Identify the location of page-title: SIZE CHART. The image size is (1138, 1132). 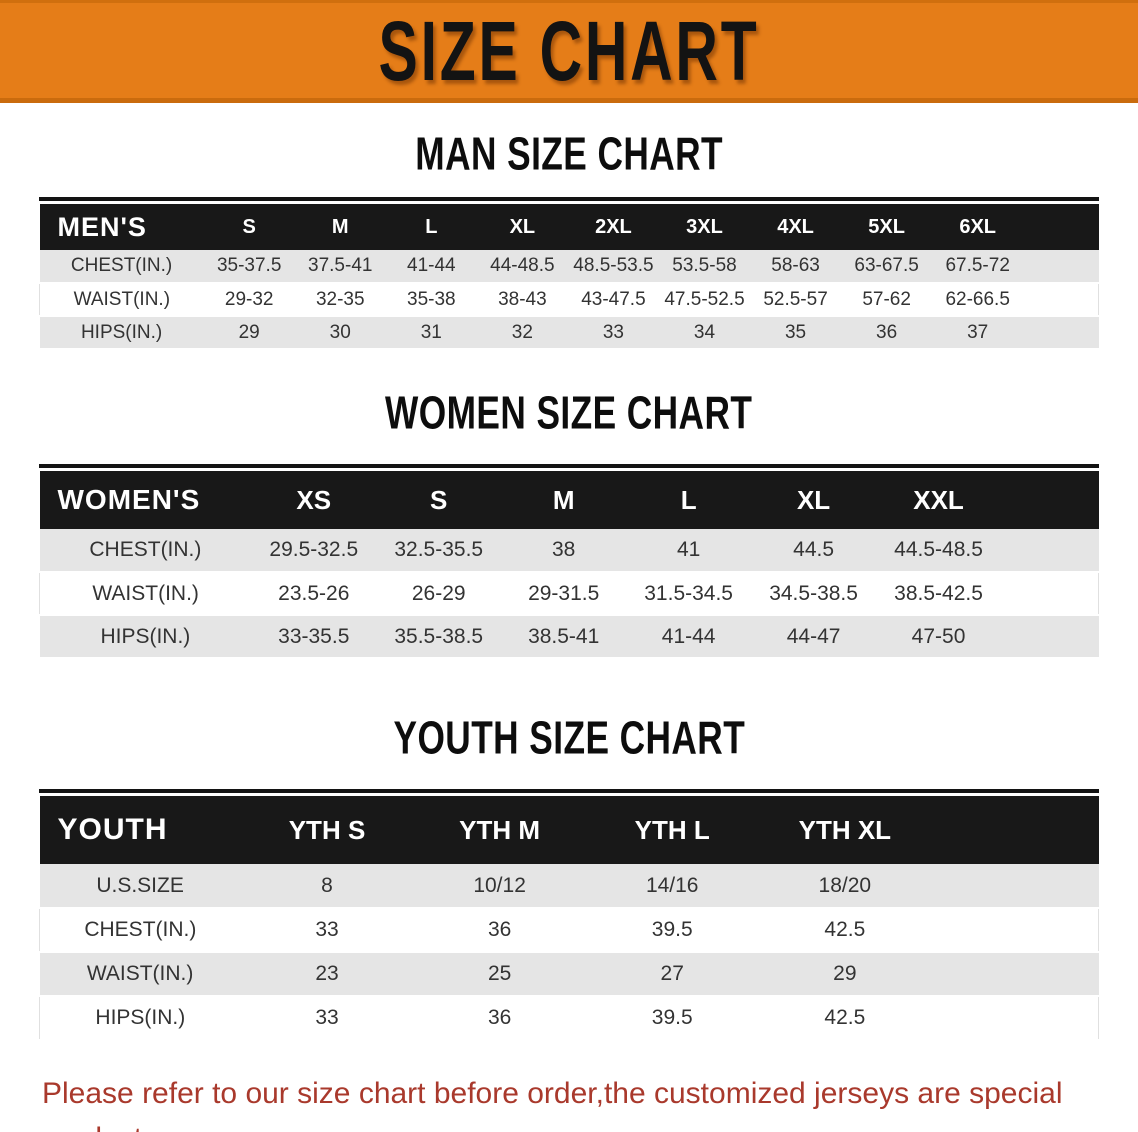
(569, 50).